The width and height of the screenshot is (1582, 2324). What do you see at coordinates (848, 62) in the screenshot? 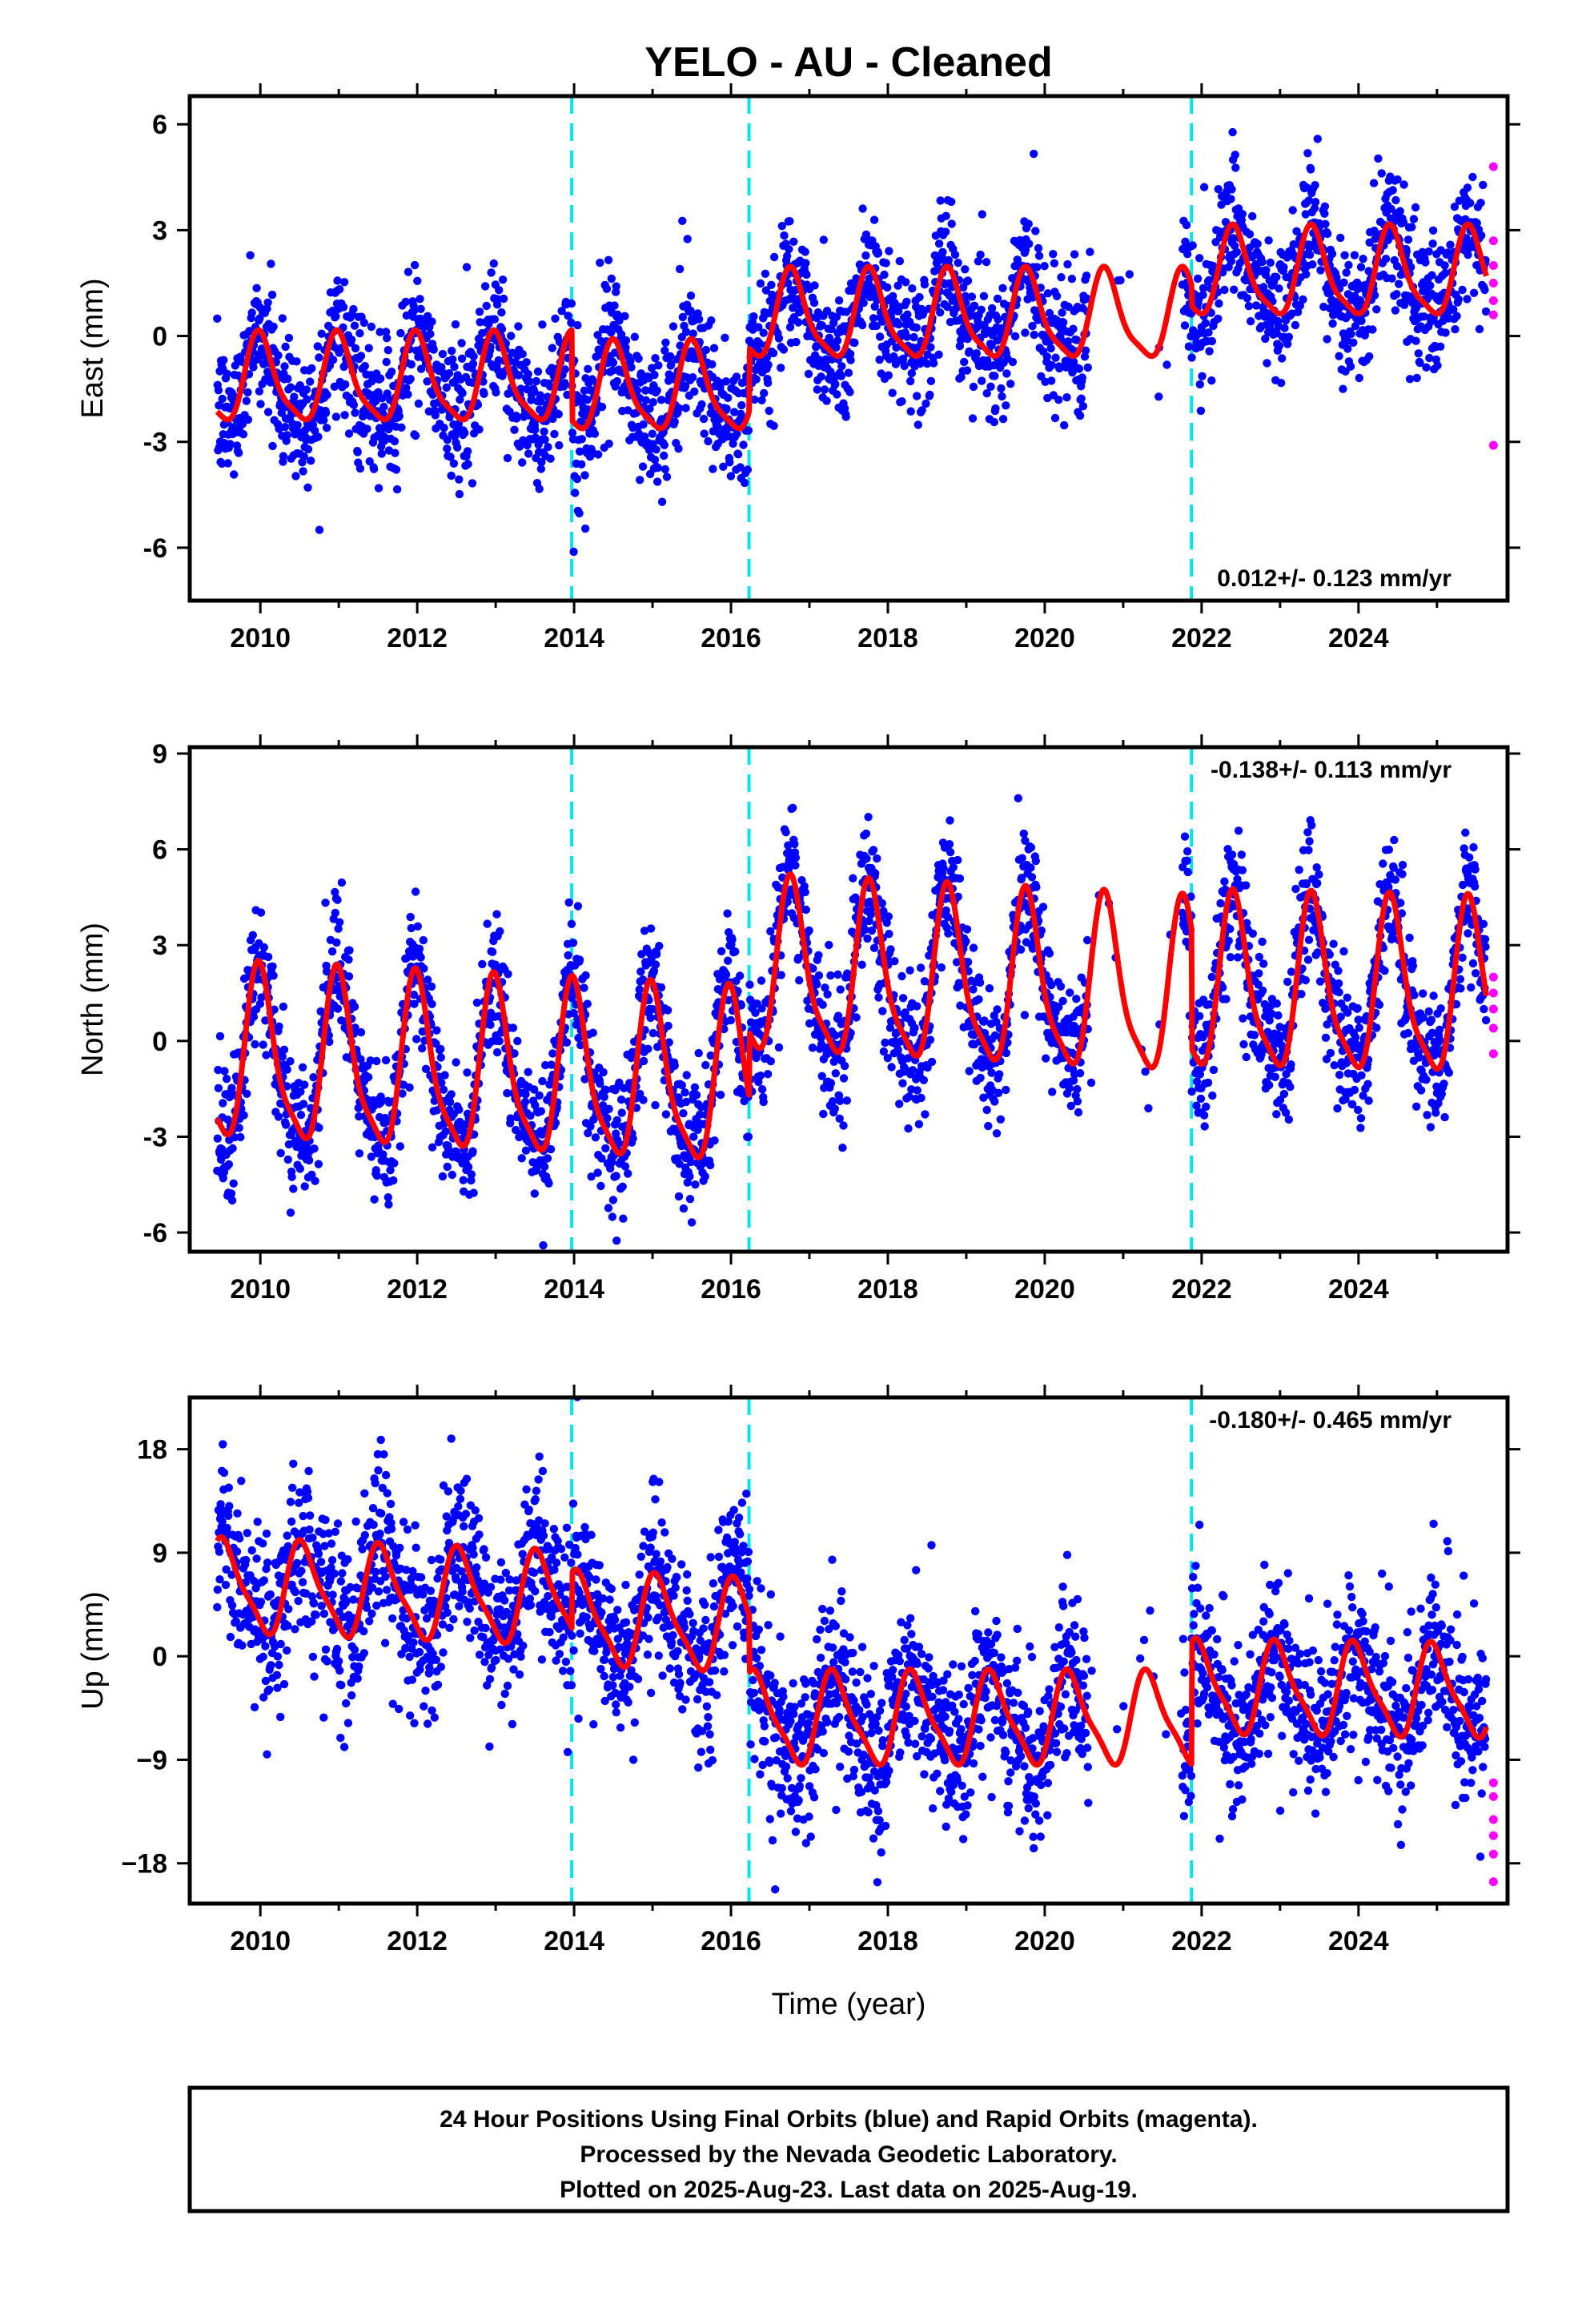
I see `chart-title: YELO - AU - Cleaned` at bounding box center [848, 62].